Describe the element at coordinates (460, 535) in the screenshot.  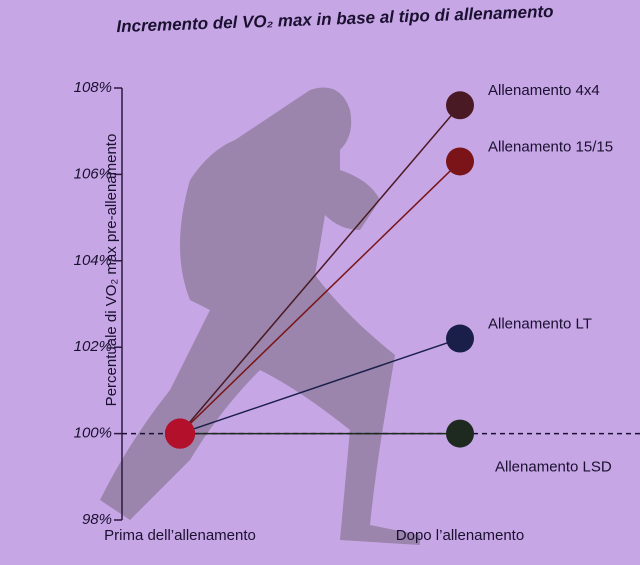
I see `x-tick-label: Dopo l’allenamento` at that location.